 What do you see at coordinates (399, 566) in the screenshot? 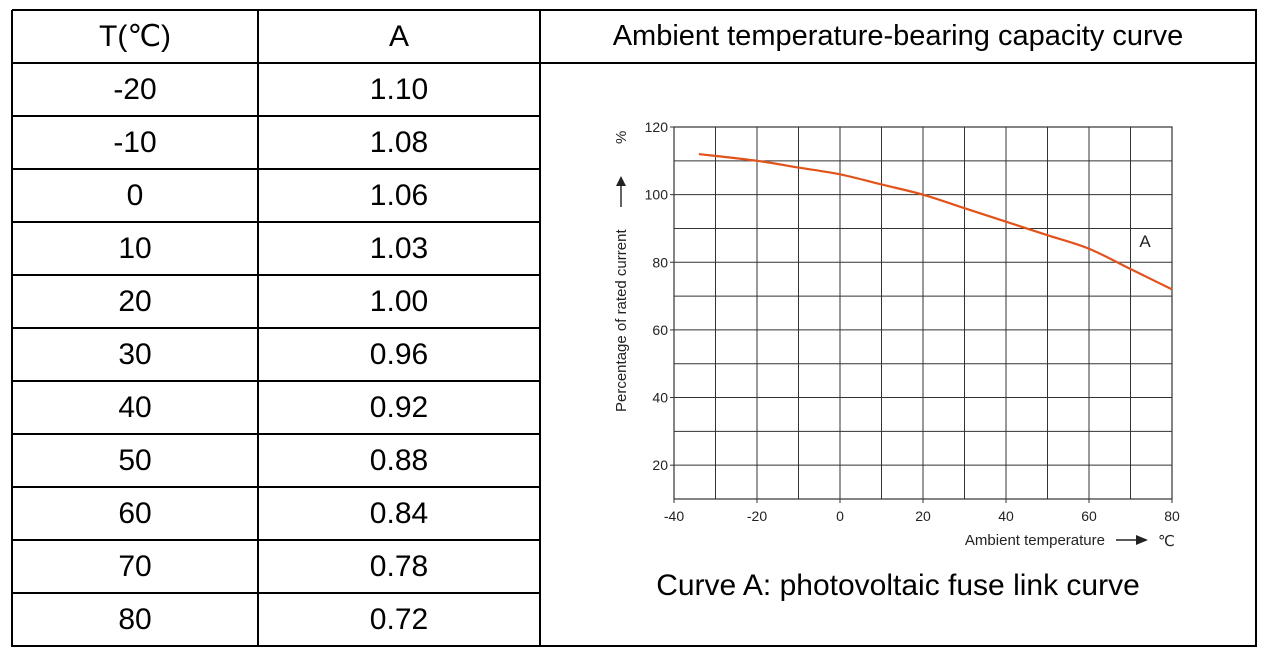
I see `table-cell-a: 0.78` at bounding box center [399, 566].